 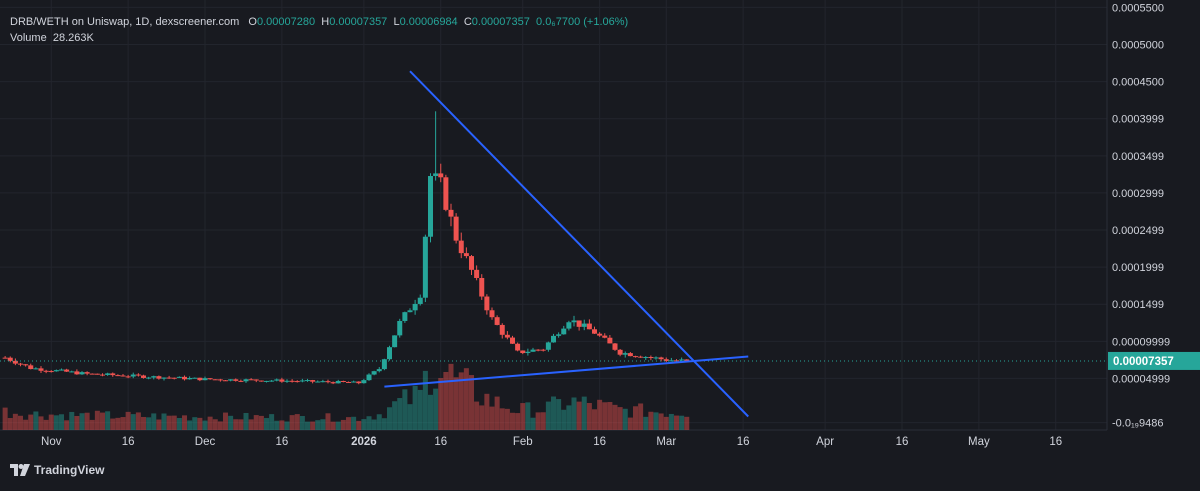 I want to click on y-tick-label: 0.0005500, so click(x=1138, y=8).